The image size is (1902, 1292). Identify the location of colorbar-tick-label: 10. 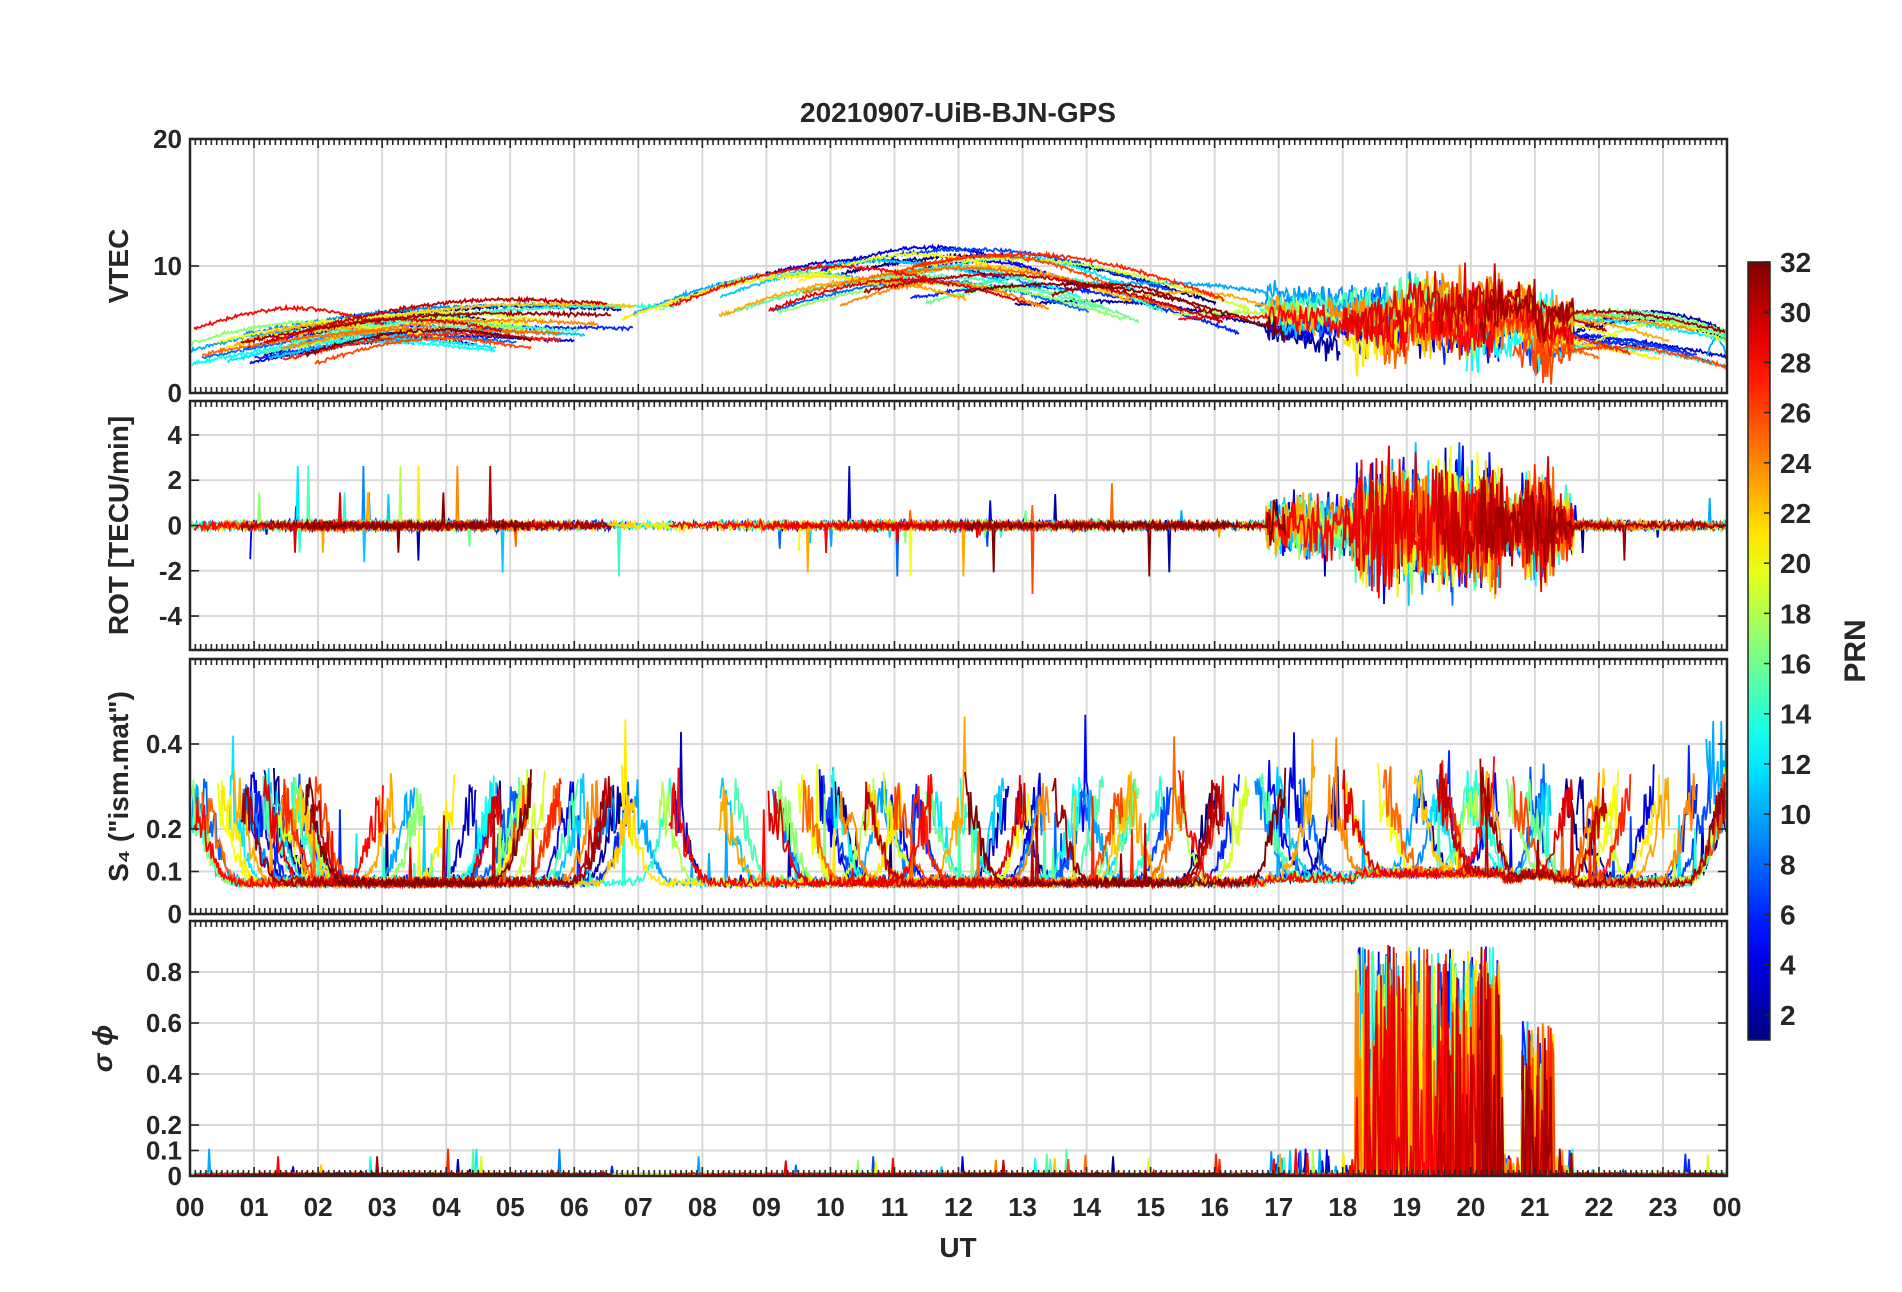
(1795, 814).